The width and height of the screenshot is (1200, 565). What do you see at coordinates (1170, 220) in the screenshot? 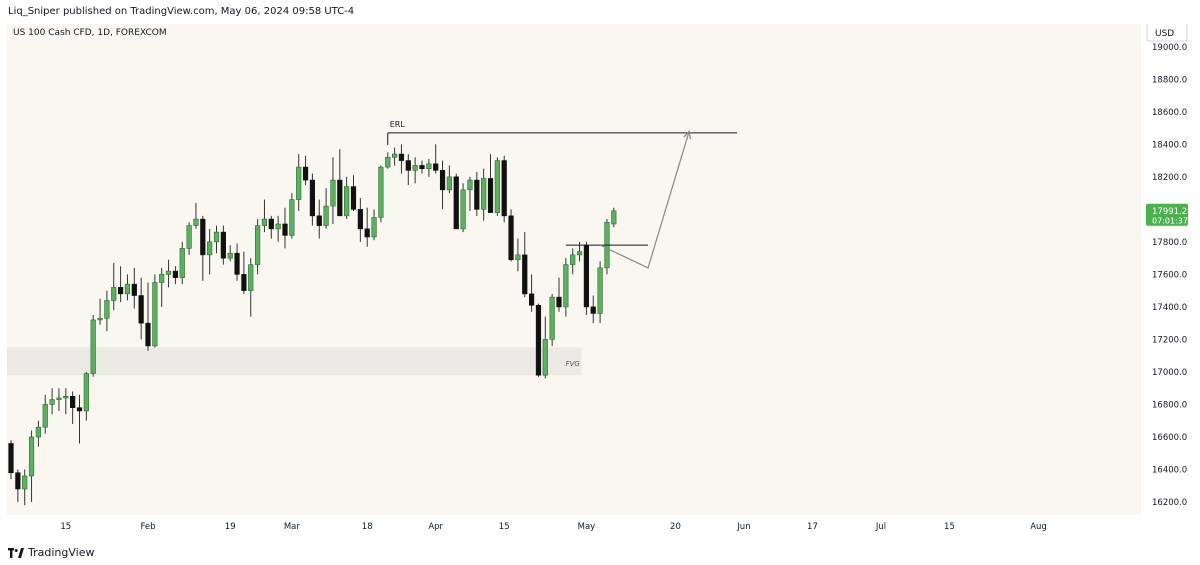
I see `bar-countdown-label: 07:01:37` at bounding box center [1170, 220].